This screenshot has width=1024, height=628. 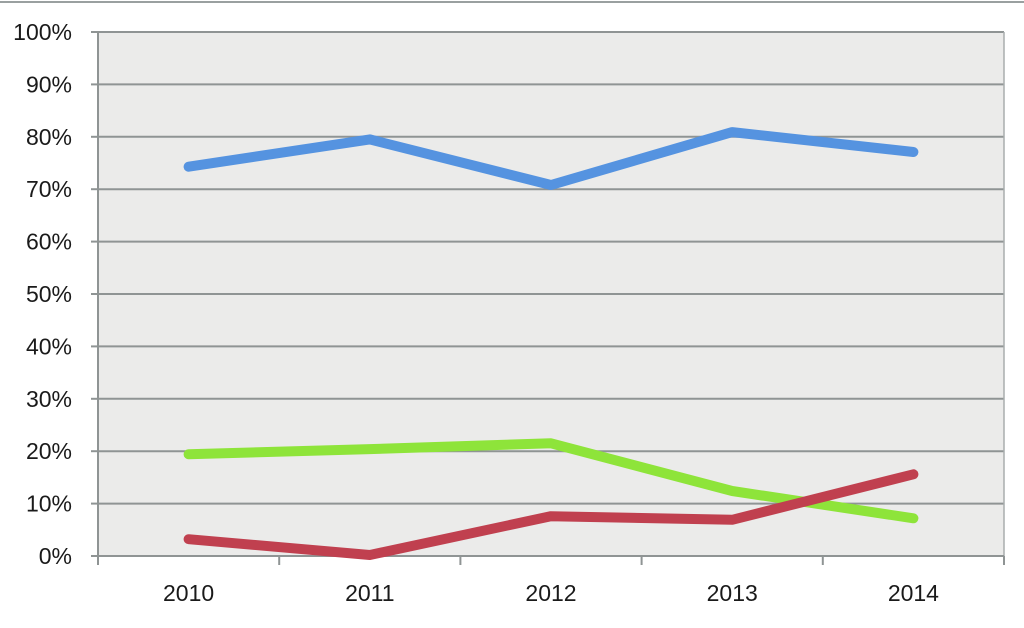 What do you see at coordinates (42, 32) in the screenshot?
I see `y-tick-label: 100%` at bounding box center [42, 32].